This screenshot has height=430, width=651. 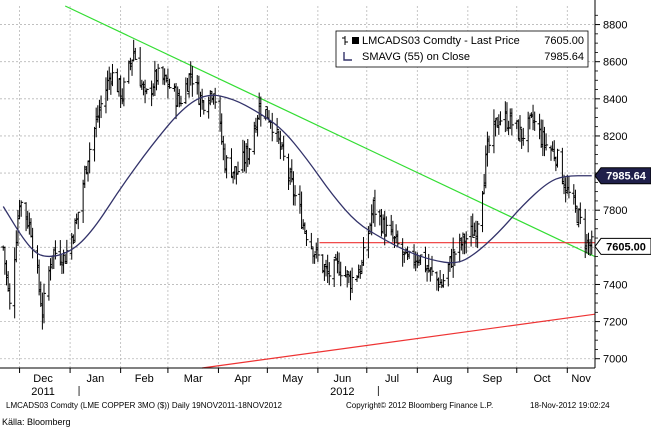 What do you see at coordinates (615, 100) in the screenshot?
I see `y-tick-label: 8400` at bounding box center [615, 100].